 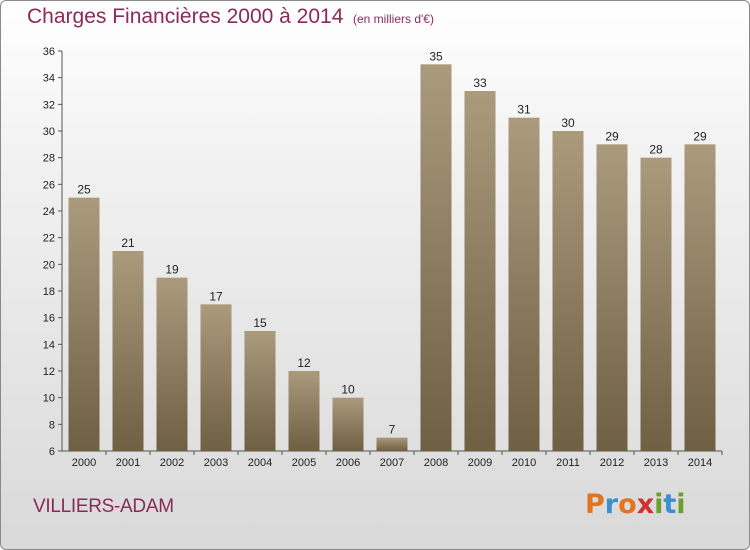 I want to click on y-tick-label: 30, so click(x=49, y=132).